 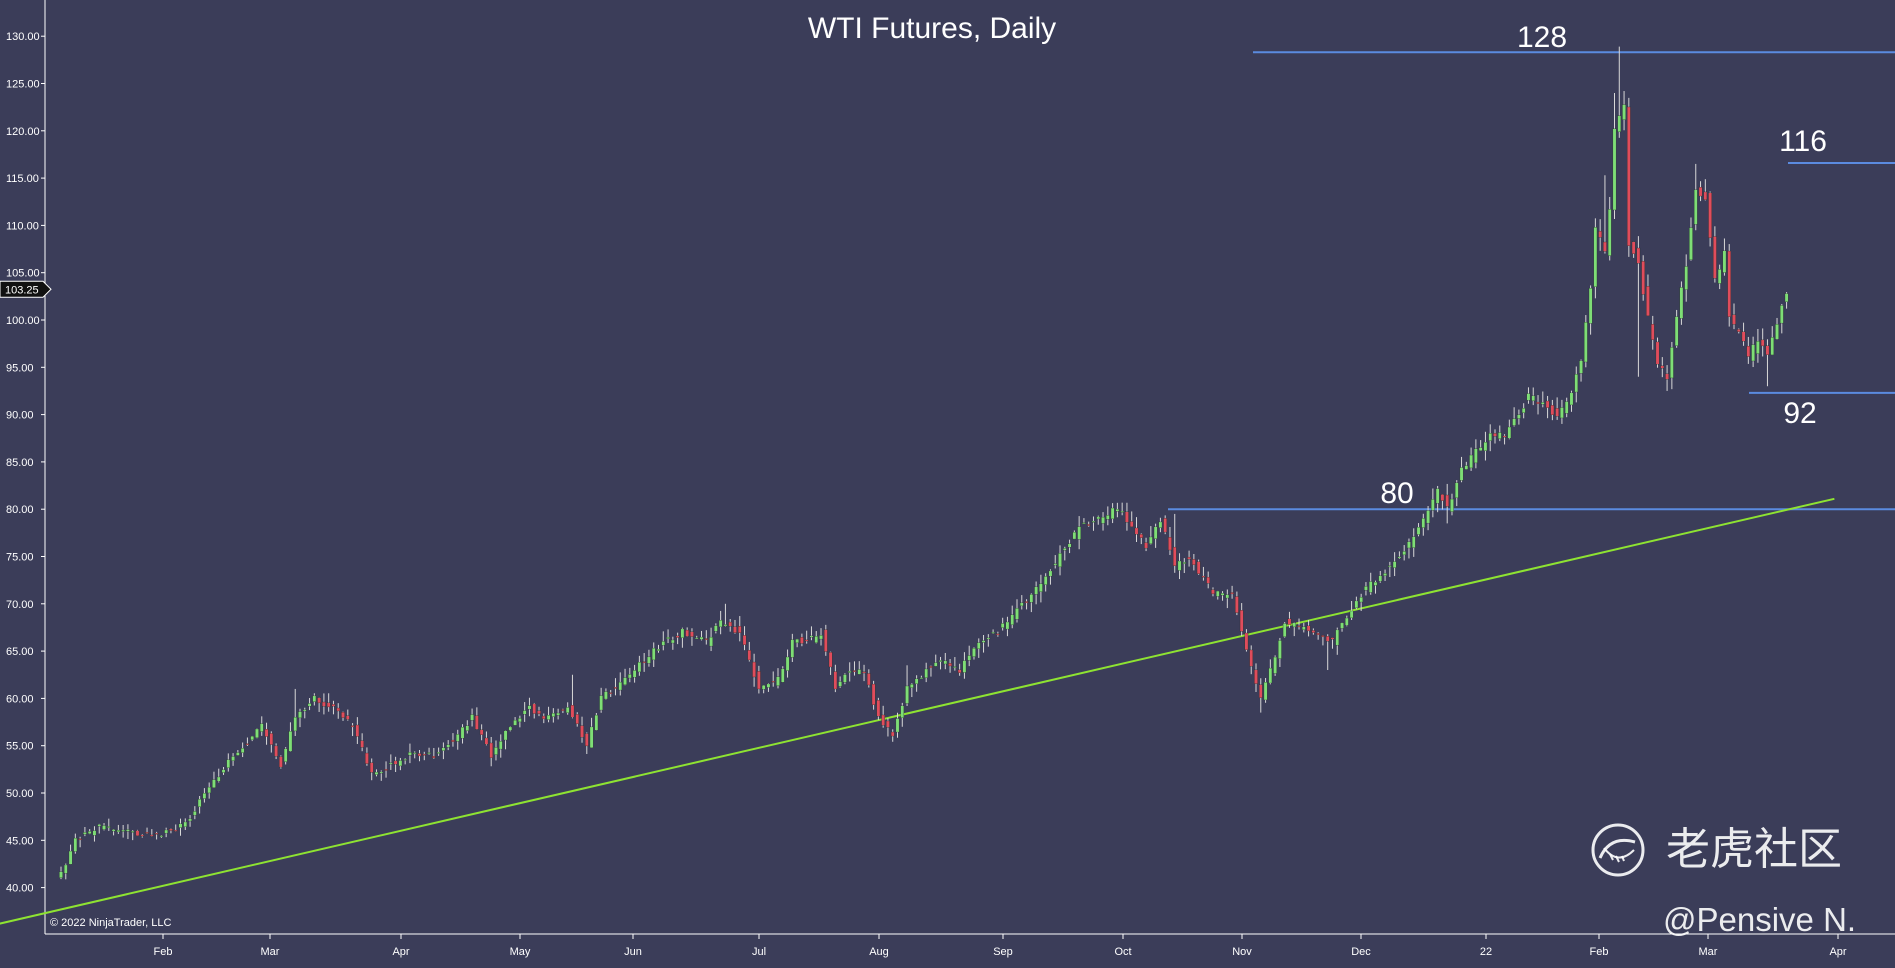 What do you see at coordinates (26, 289) in the screenshot?
I see `last-price-box` at bounding box center [26, 289].